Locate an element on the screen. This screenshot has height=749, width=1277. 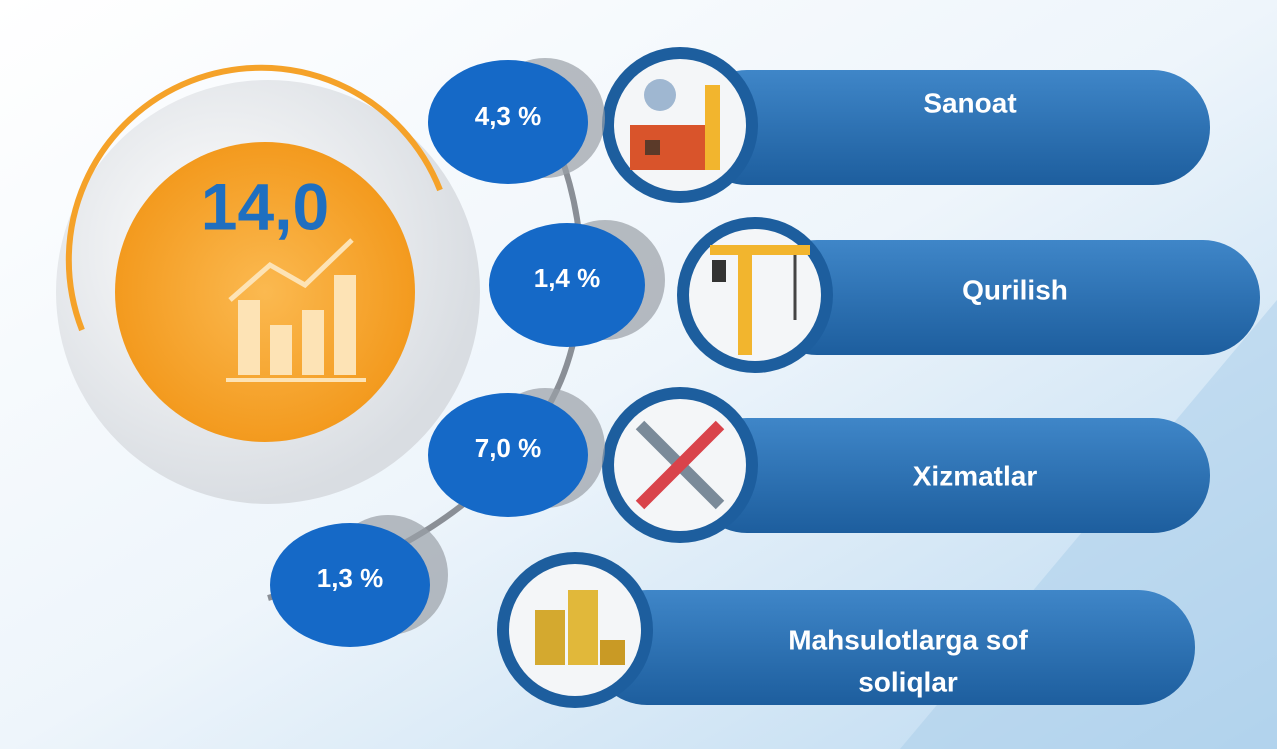
share: 4,3 % is located at coordinates (508, 116).